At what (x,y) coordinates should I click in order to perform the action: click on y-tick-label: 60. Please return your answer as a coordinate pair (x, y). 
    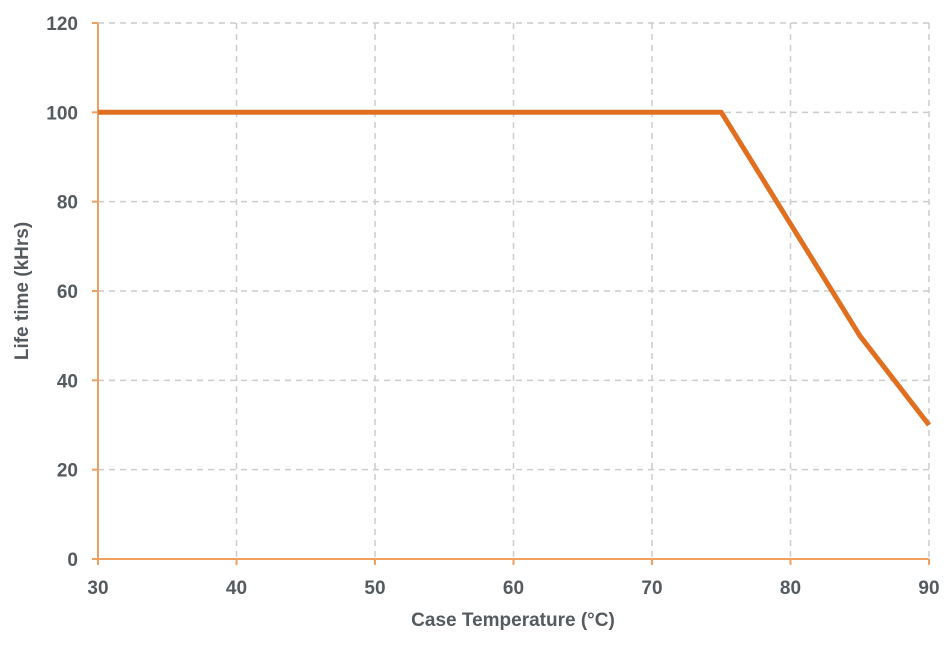
    Looking at the image, I should click on (67, 292).